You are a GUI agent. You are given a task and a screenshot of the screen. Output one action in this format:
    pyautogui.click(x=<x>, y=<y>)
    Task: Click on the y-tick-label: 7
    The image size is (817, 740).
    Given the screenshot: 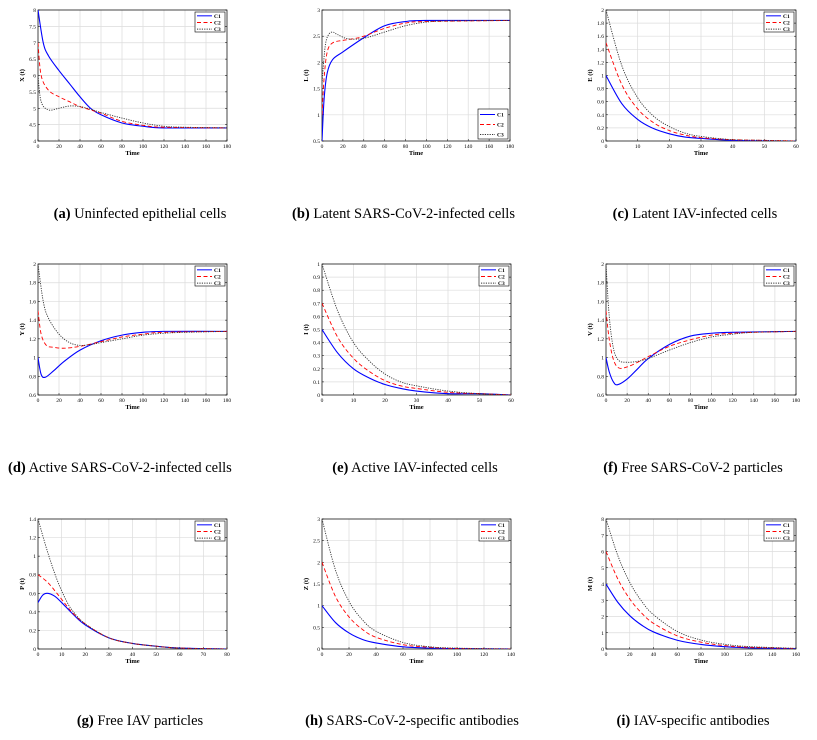 What is the action you would take?
    pyautogui.click(x=602, y=536)
    